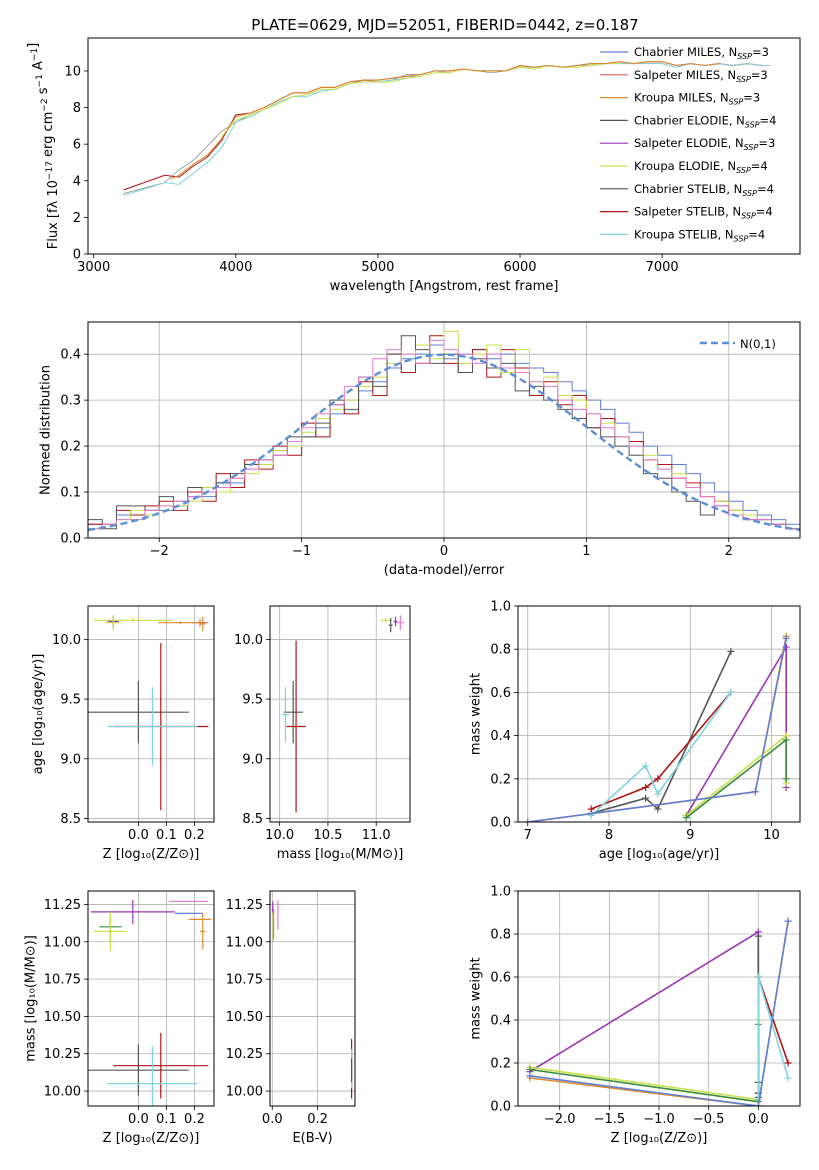 The width and height of the screenshot is (819, 1170). Describe the element at coordinates (729, 551) in the screenshot. I see `x-tick-label: 2` at that location.